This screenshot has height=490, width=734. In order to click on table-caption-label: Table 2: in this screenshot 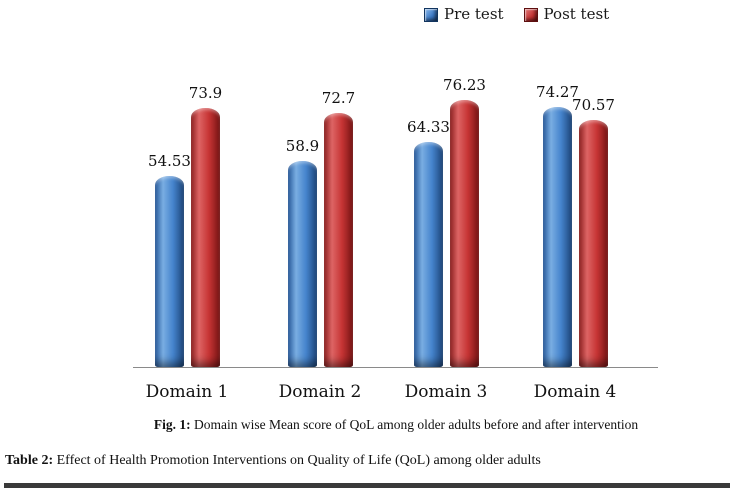, I will do `click(29, 460)`.